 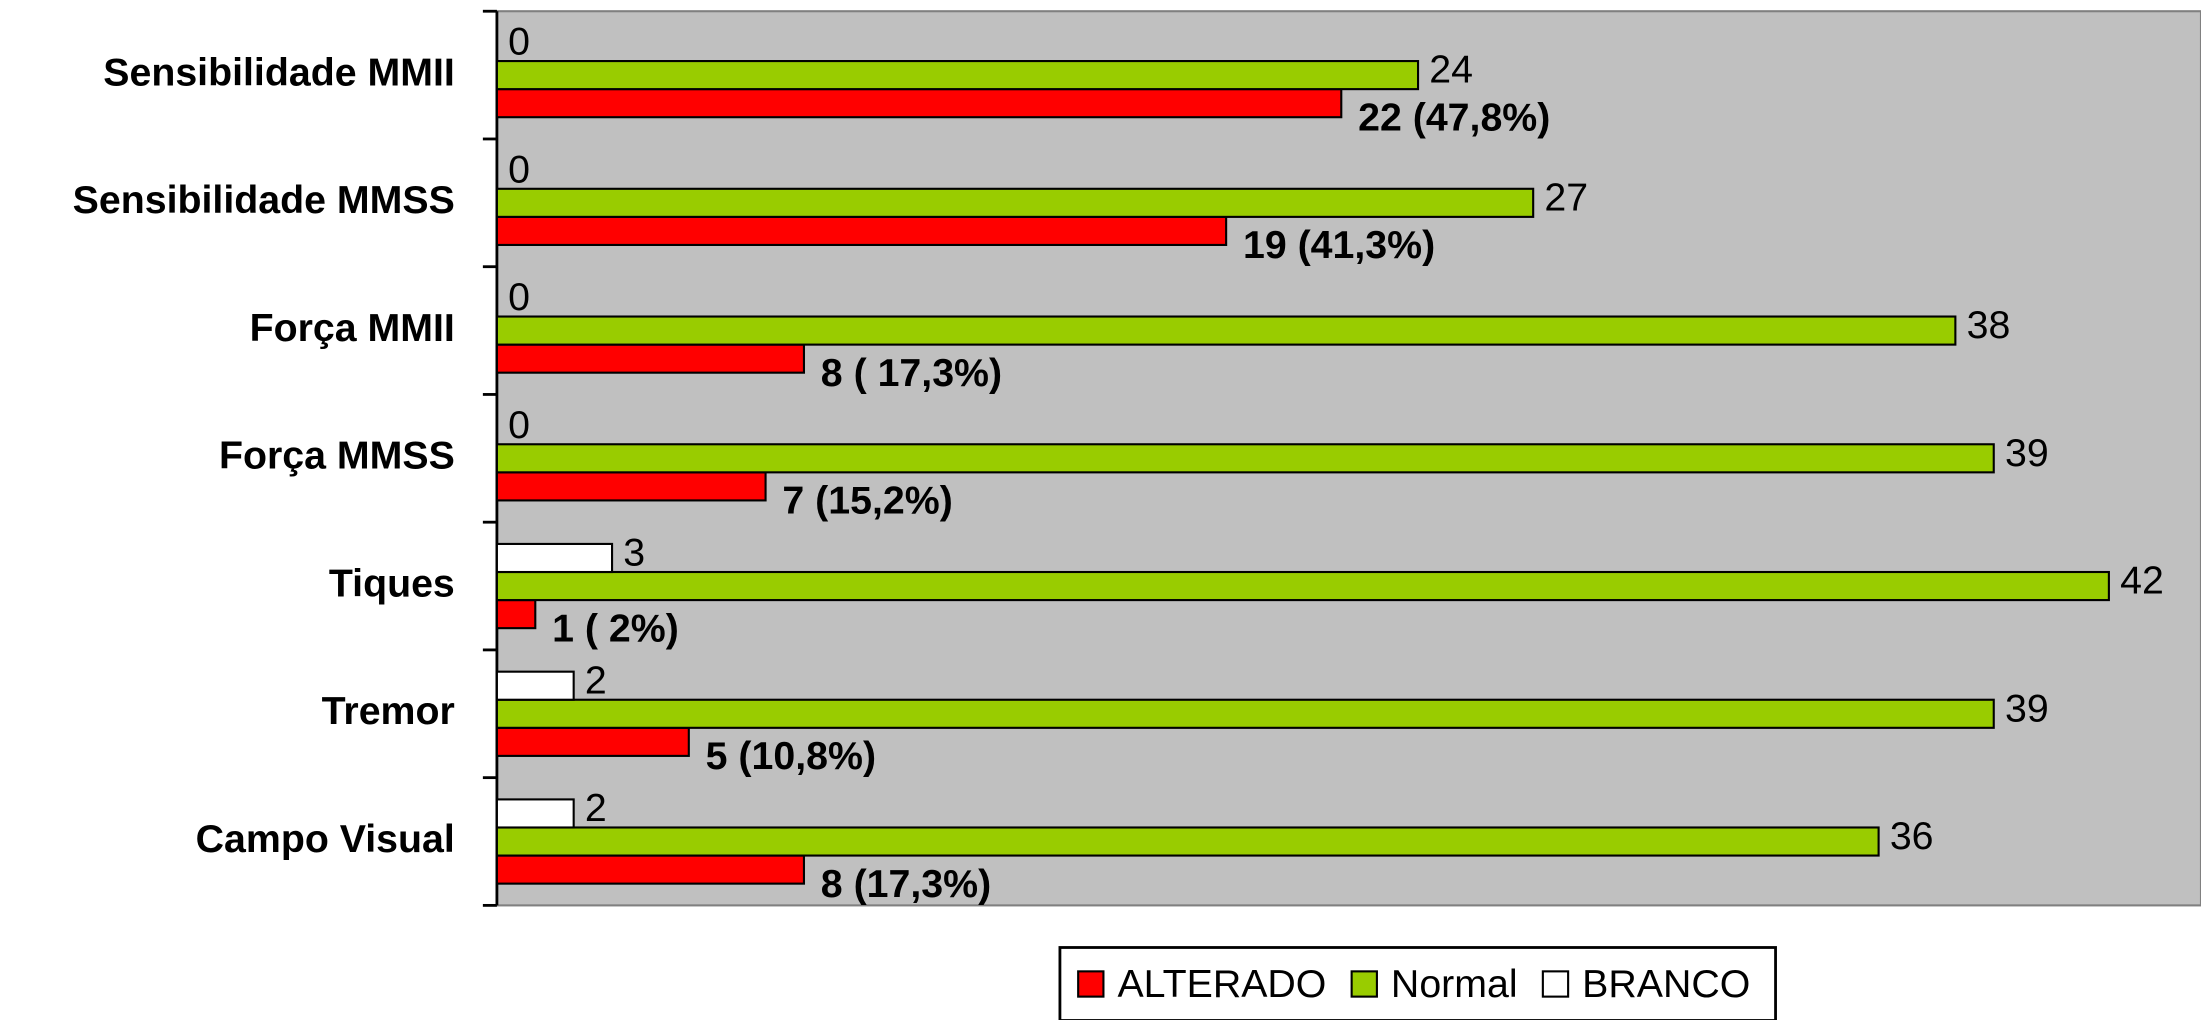 What do you see at coordinates (325, 839) in the screenshot?
I see `y-tick-label: Campo Visual` at bounding box center [325, 839].